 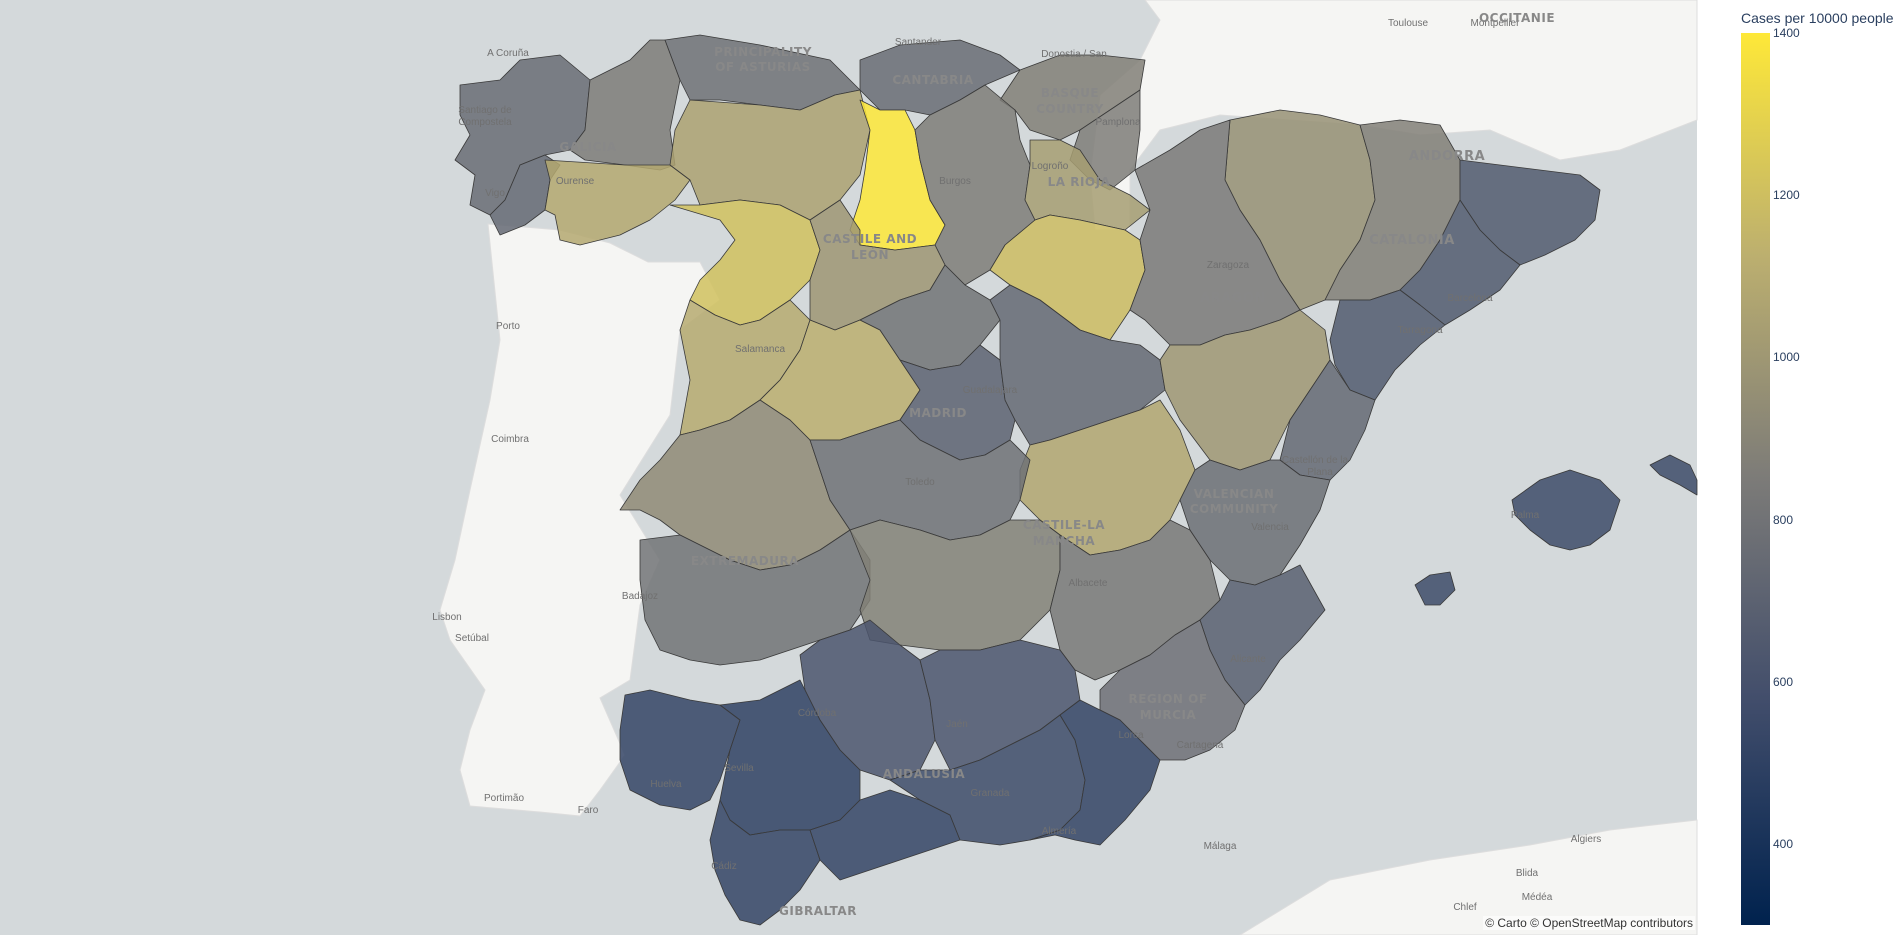 What do you see at coordinates (763, 52) in the screenshot?
I see `region-label: PRINCIPALITY` at bounding box center [763, 52].